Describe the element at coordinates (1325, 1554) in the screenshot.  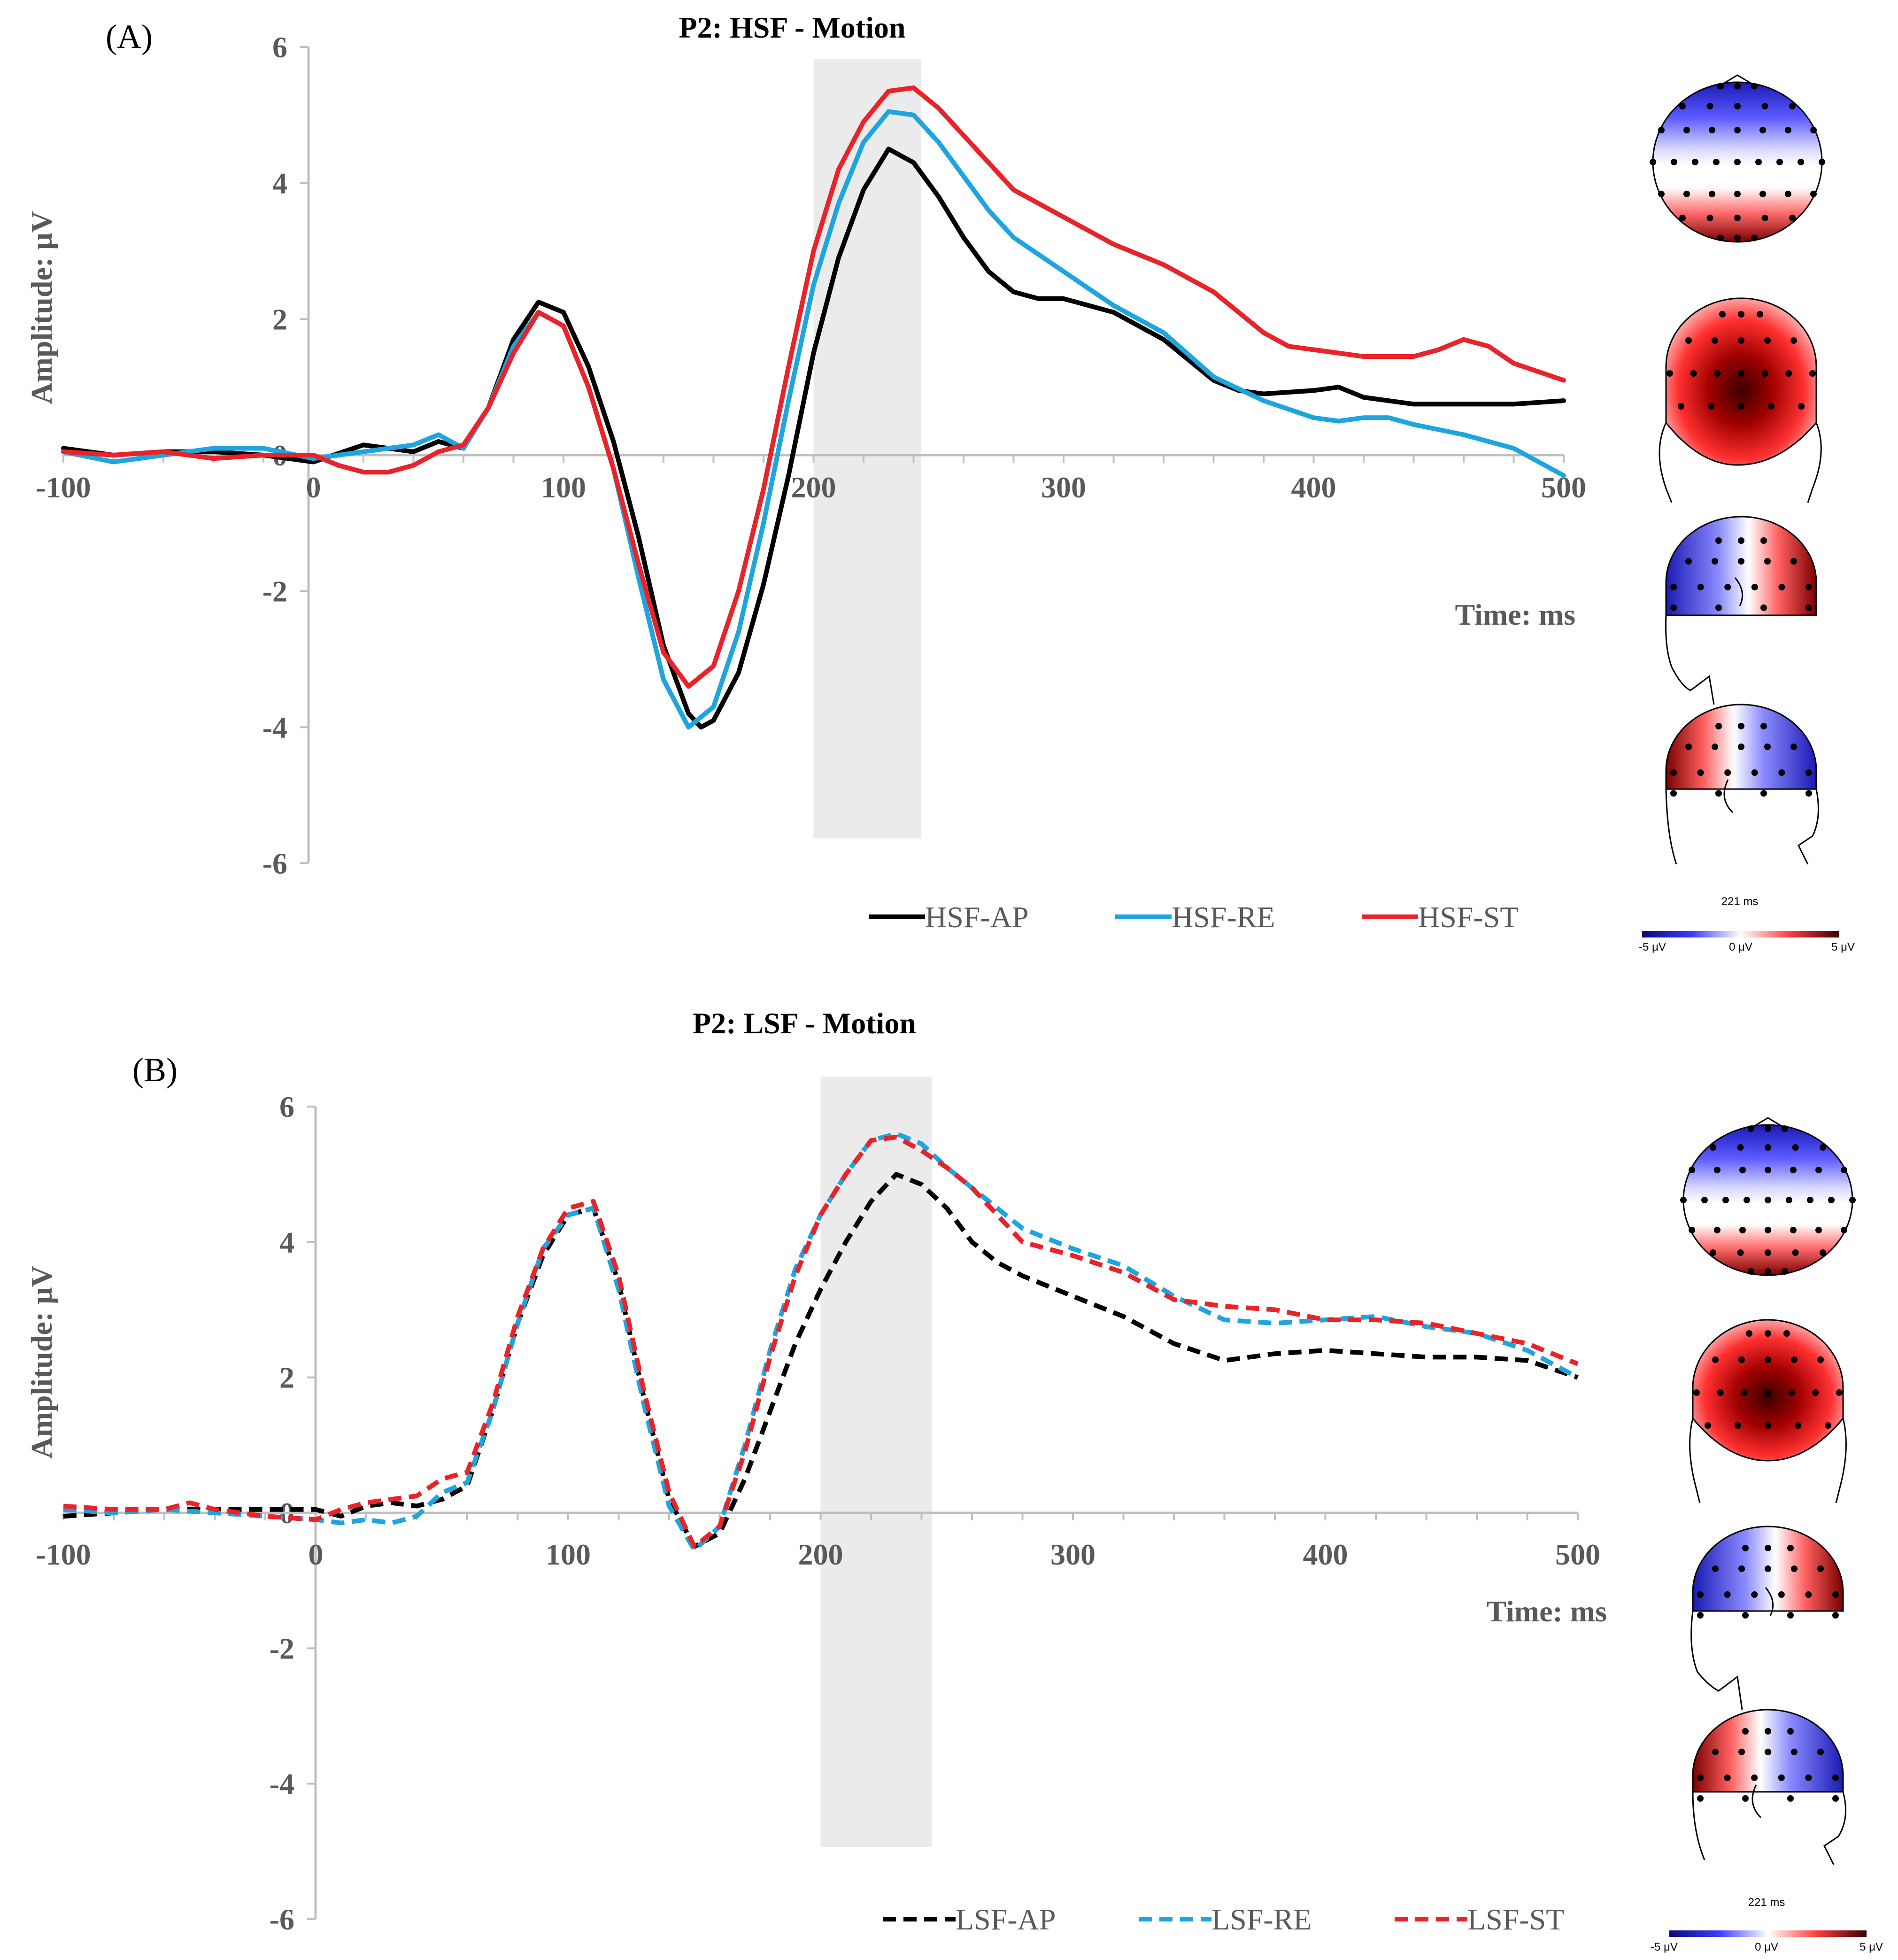
I see `x-tick-label: 400` at that location.